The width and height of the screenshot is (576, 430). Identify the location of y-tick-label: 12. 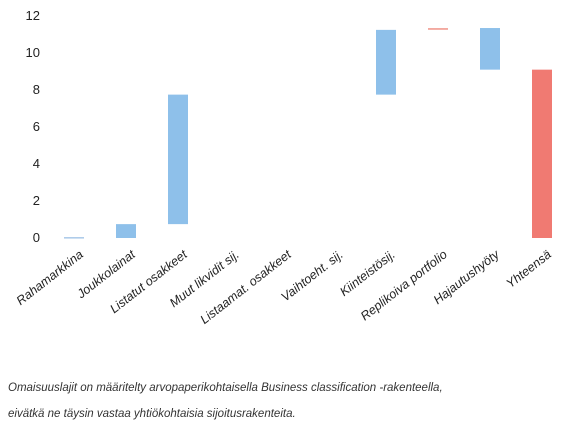
(33, 15).